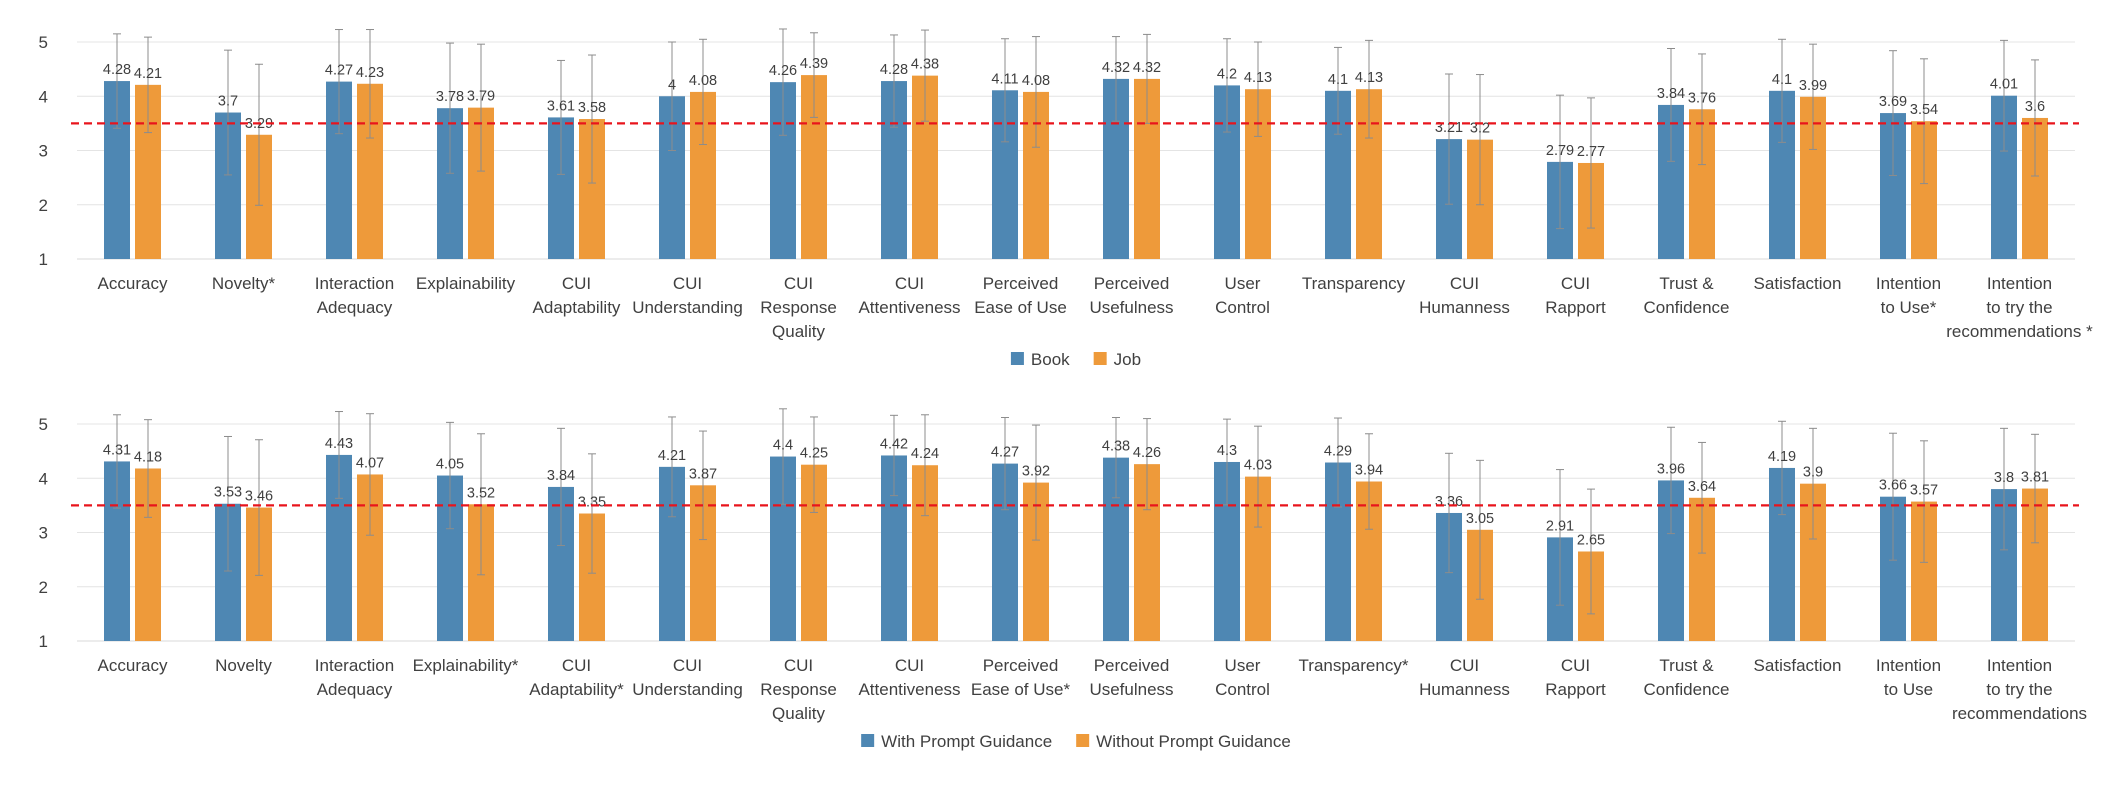 This screenshot has height=785, width=2119. What do you see at coordinates (1227, 451) in the screenshot?
I see `data-label: 4.3` at bounding box center [1227, 451].